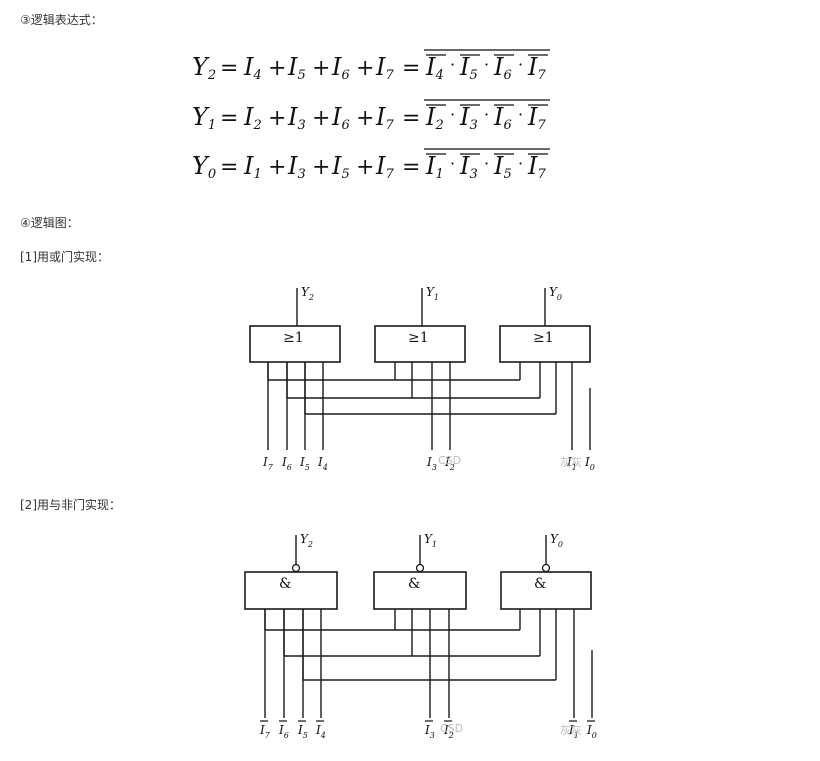  I want to click on heading-or-gate-implementation: [1]用或门实现：, so click(64, 257).